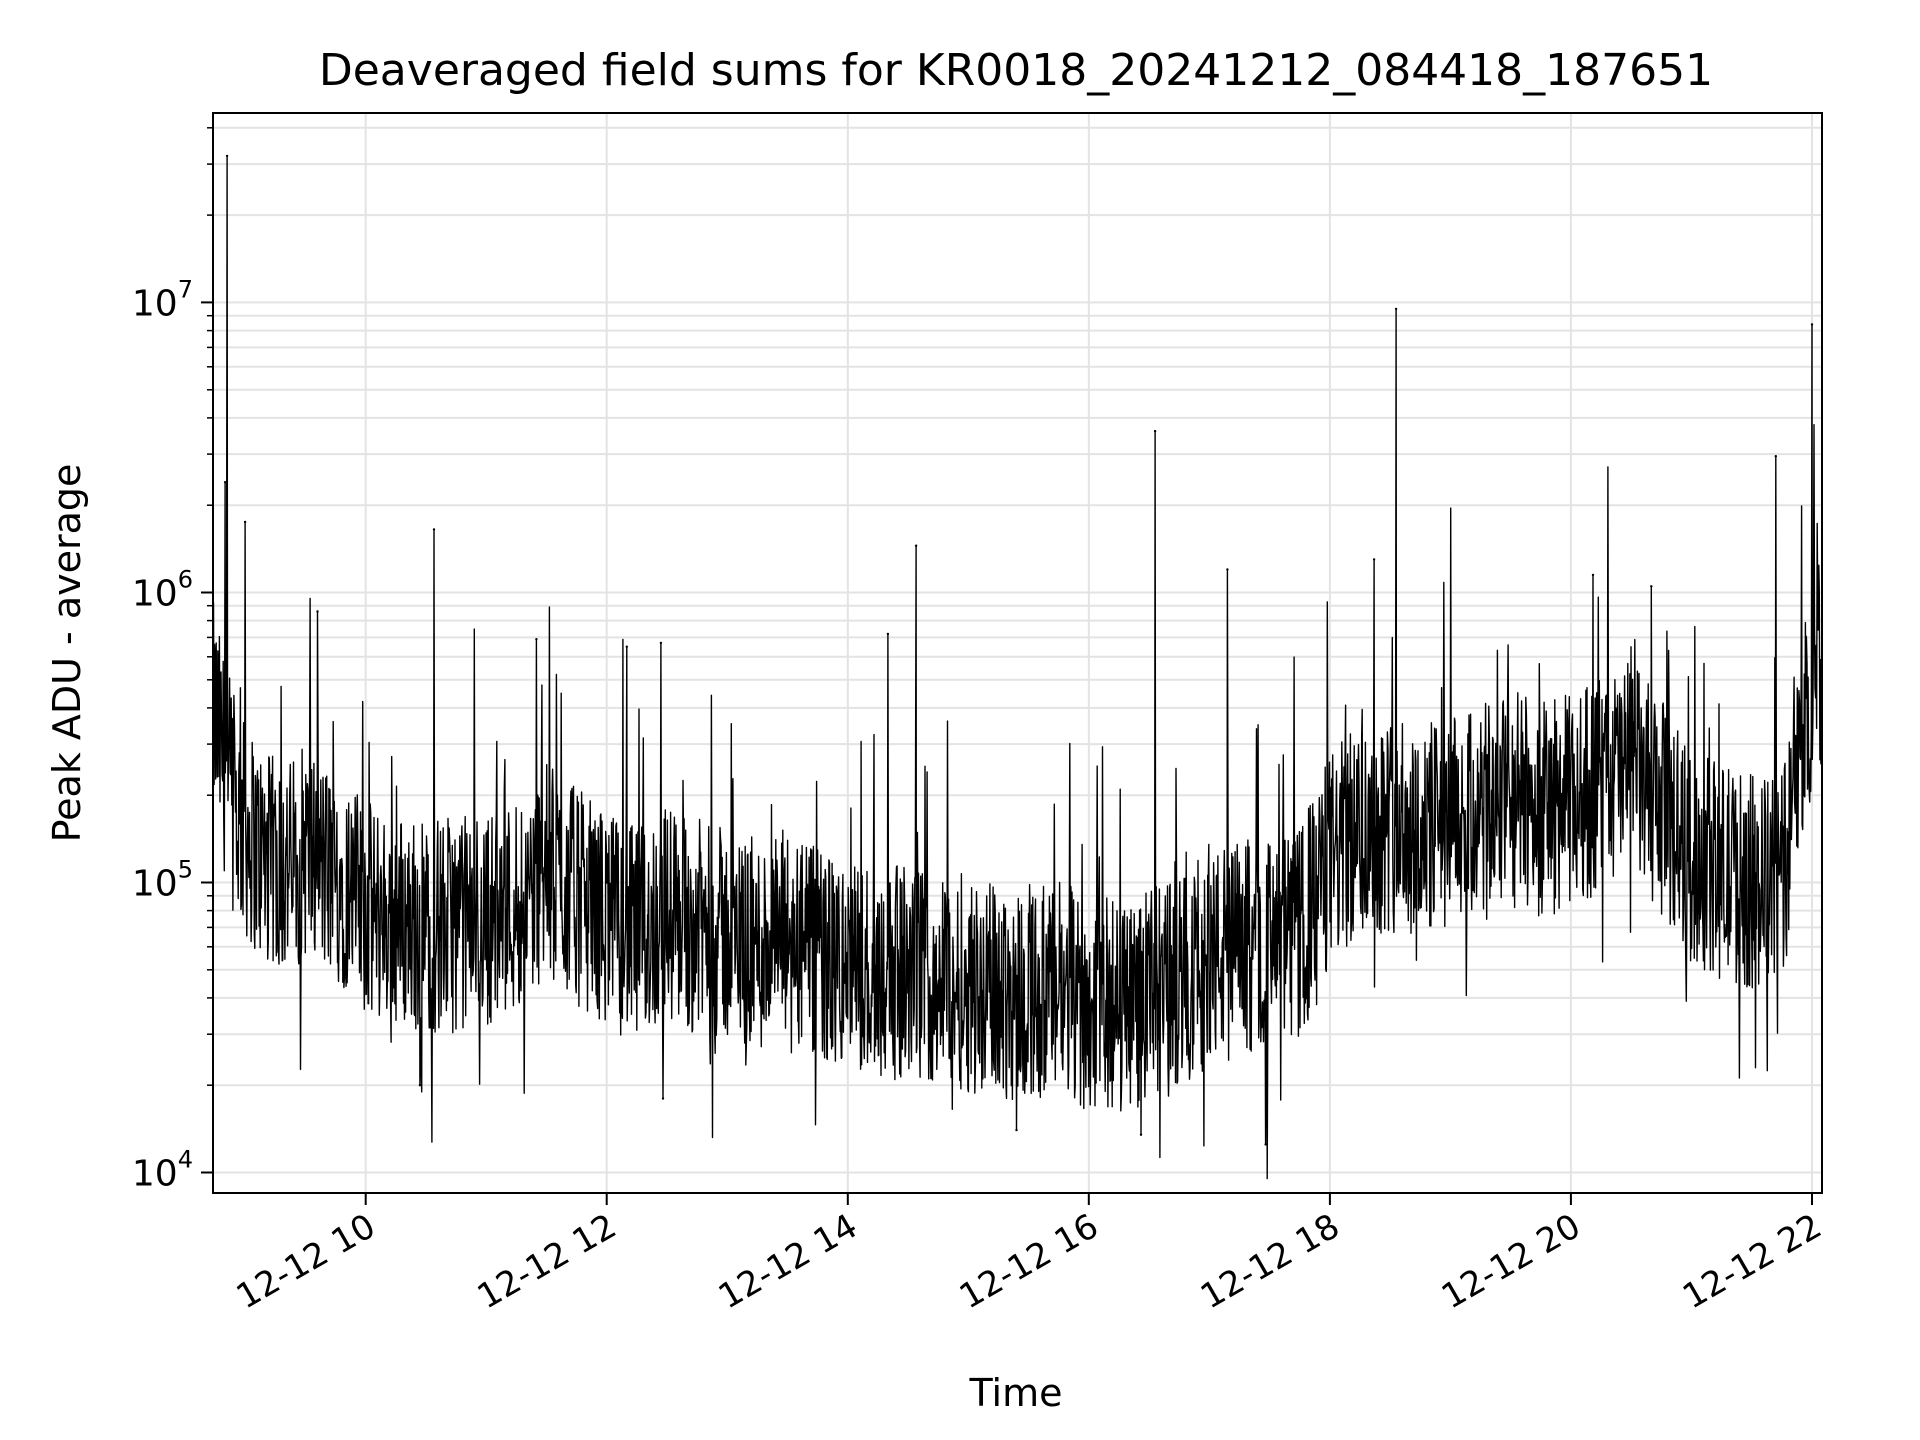 The height and width of the screenshot is (1440, 1920). I want to click on x-tick-label: 12-12 10, so click(306, 1261).